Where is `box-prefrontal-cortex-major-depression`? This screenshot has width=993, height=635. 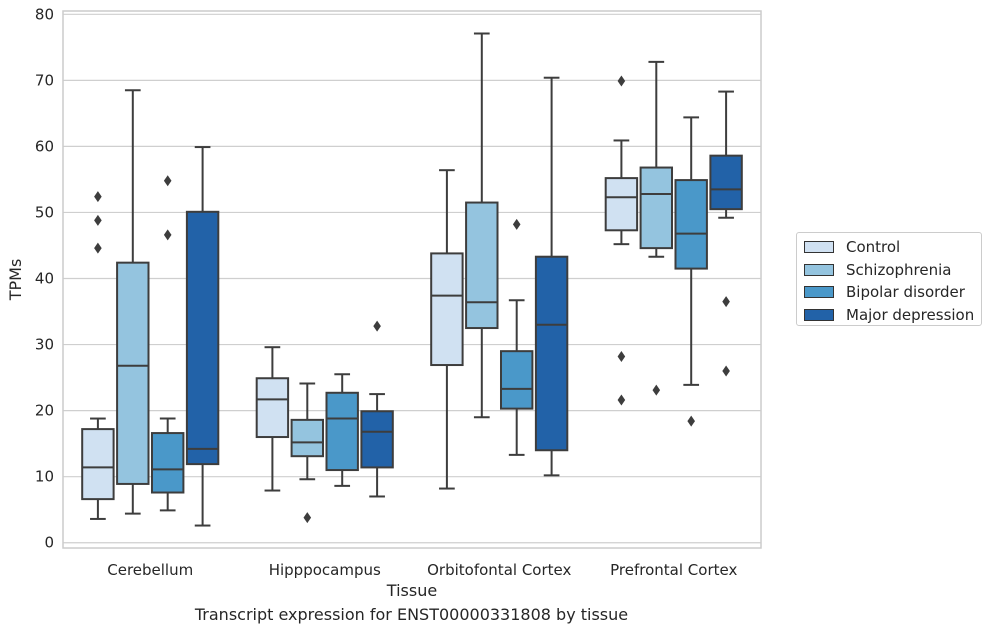
box-prefrontal-cortex-major-depression is located at coordinates (726, 233).